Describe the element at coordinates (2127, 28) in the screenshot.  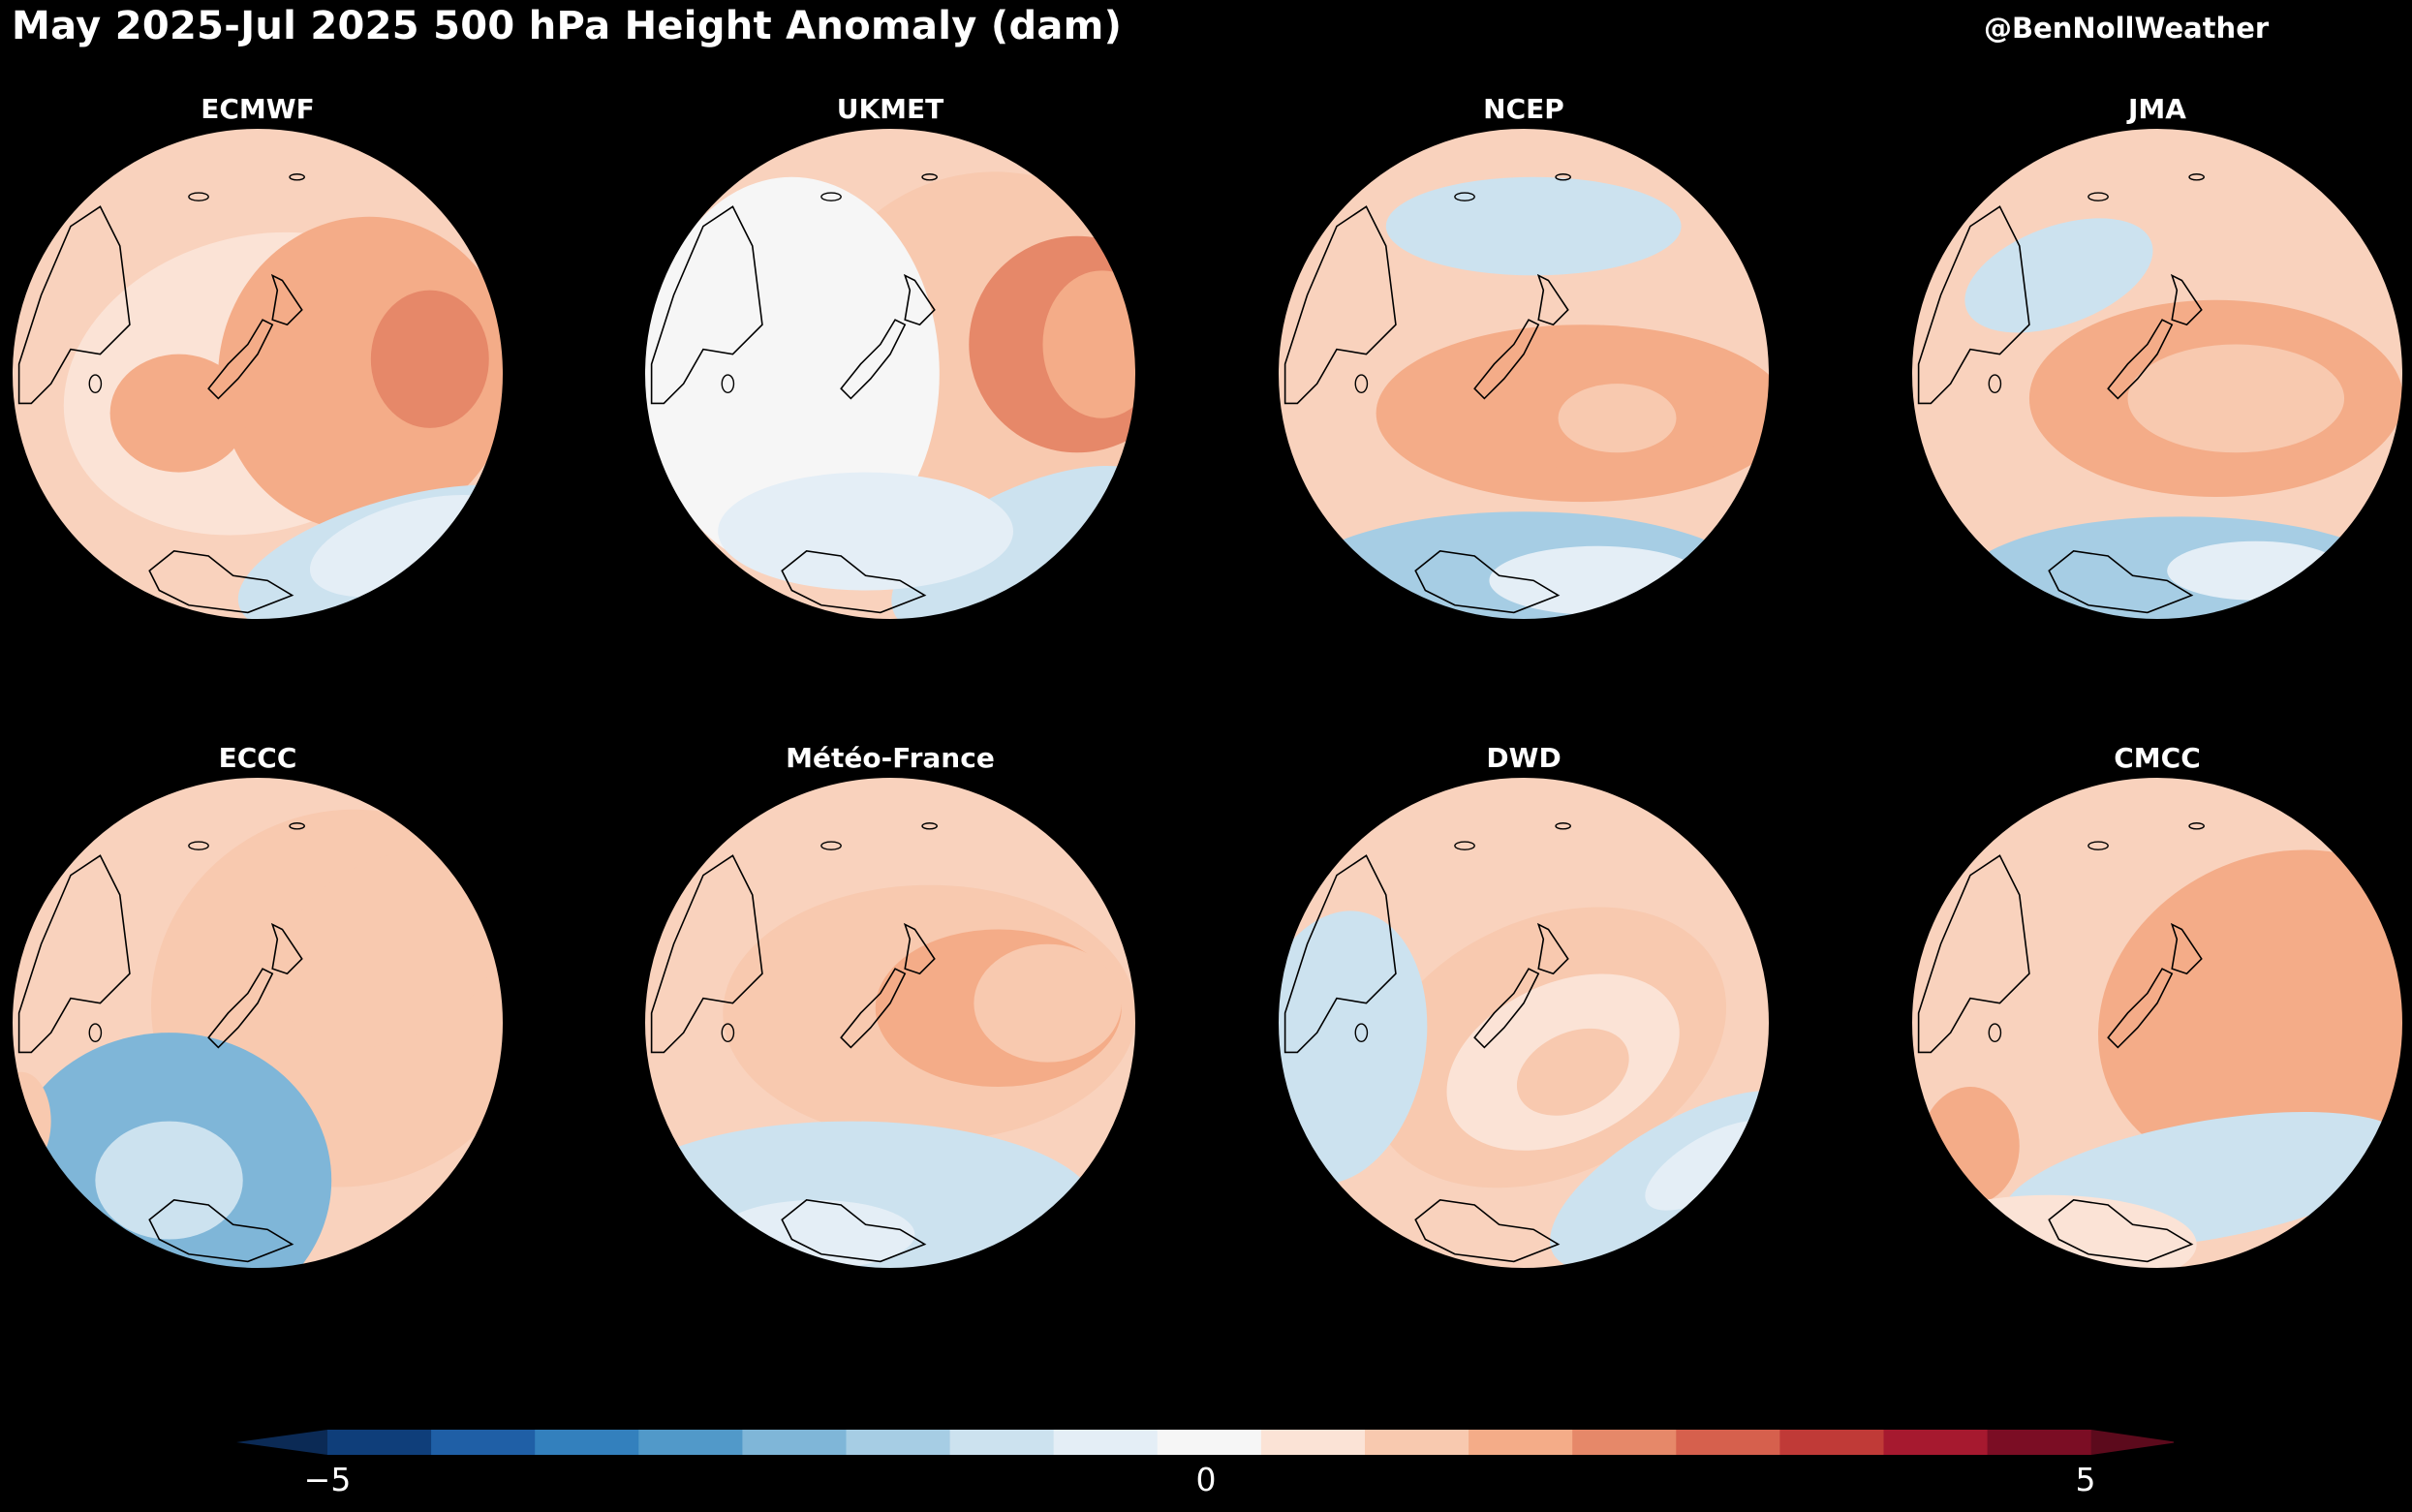
I see `credit-handle: @BenNollWeather` at that location.